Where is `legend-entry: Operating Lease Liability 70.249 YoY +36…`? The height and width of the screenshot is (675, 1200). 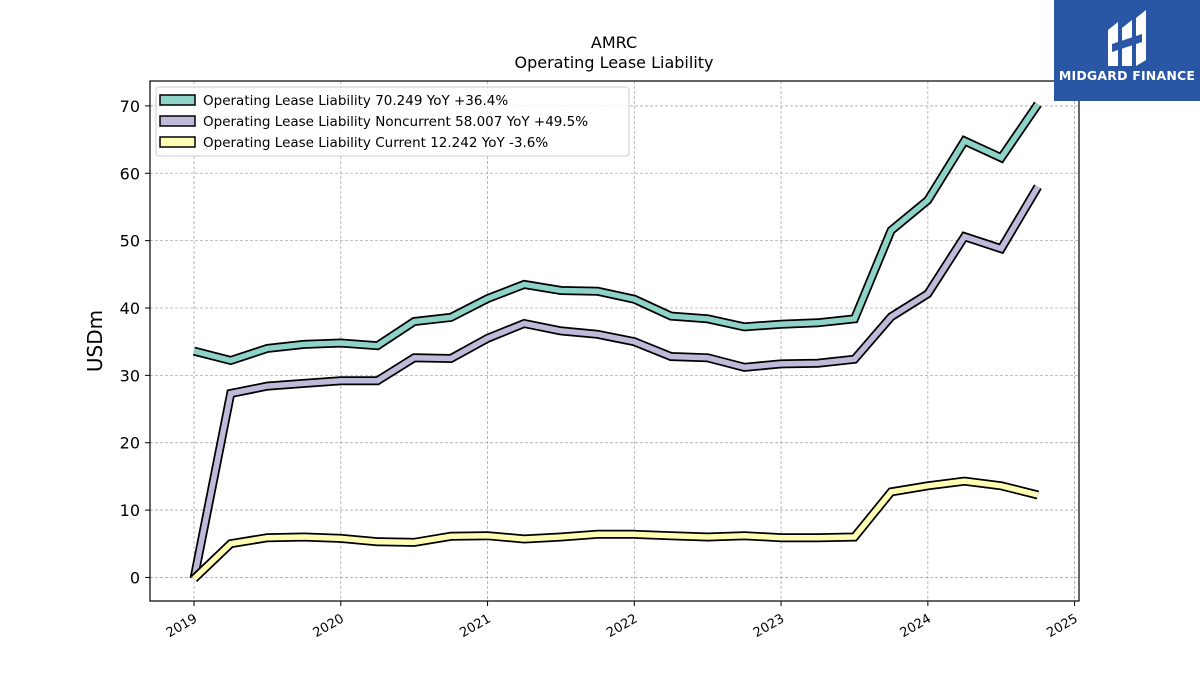 legend-entry: Operating Lease Liability 70.249 YoY +36… is located at coordinates (355, 101).